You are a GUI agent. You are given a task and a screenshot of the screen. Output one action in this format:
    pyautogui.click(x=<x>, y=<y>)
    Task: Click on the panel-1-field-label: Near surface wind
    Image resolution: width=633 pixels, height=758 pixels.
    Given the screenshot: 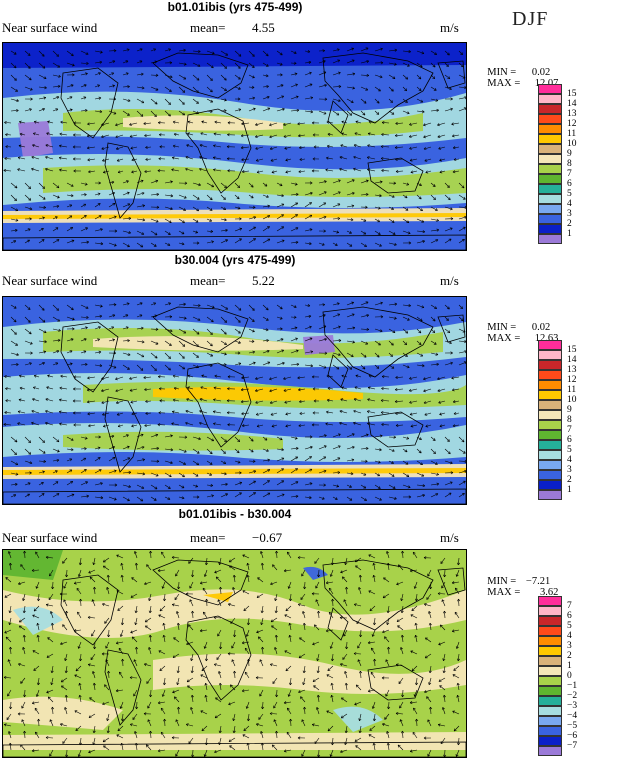 What is the action you would take?
    pyautogui.click(x=50, y=27)
    